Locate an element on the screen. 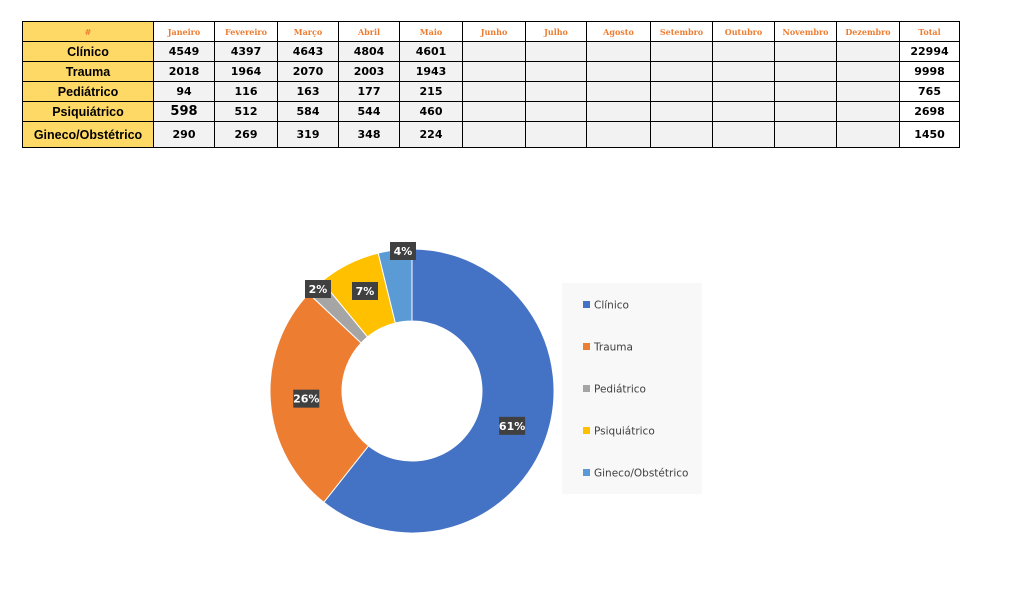 This screenshot has width=1024, height=589. slice-gineco-obst-trico is located at coordinates (395, 286).